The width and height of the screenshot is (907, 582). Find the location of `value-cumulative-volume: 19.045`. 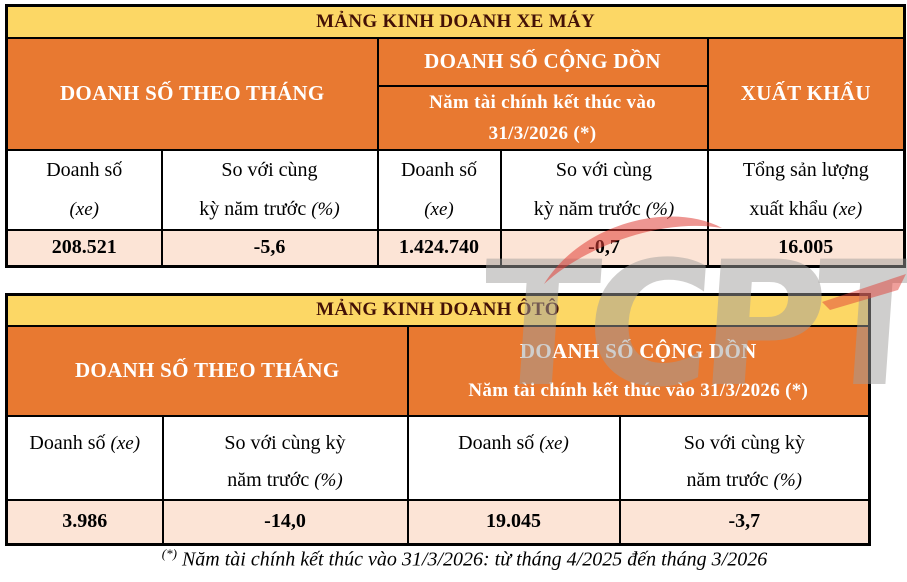

value-cumulative-volume: 19.045 is located at coordinates (513, 522).